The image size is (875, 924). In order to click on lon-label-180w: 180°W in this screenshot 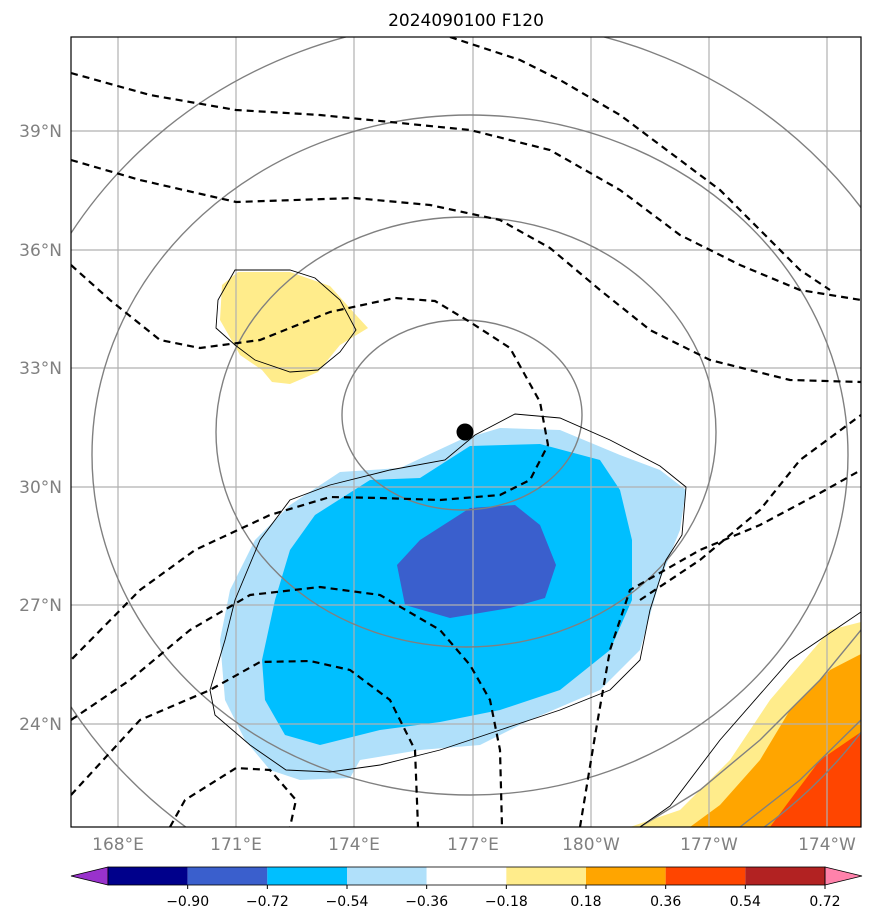, I will do `click(591, 845)`.